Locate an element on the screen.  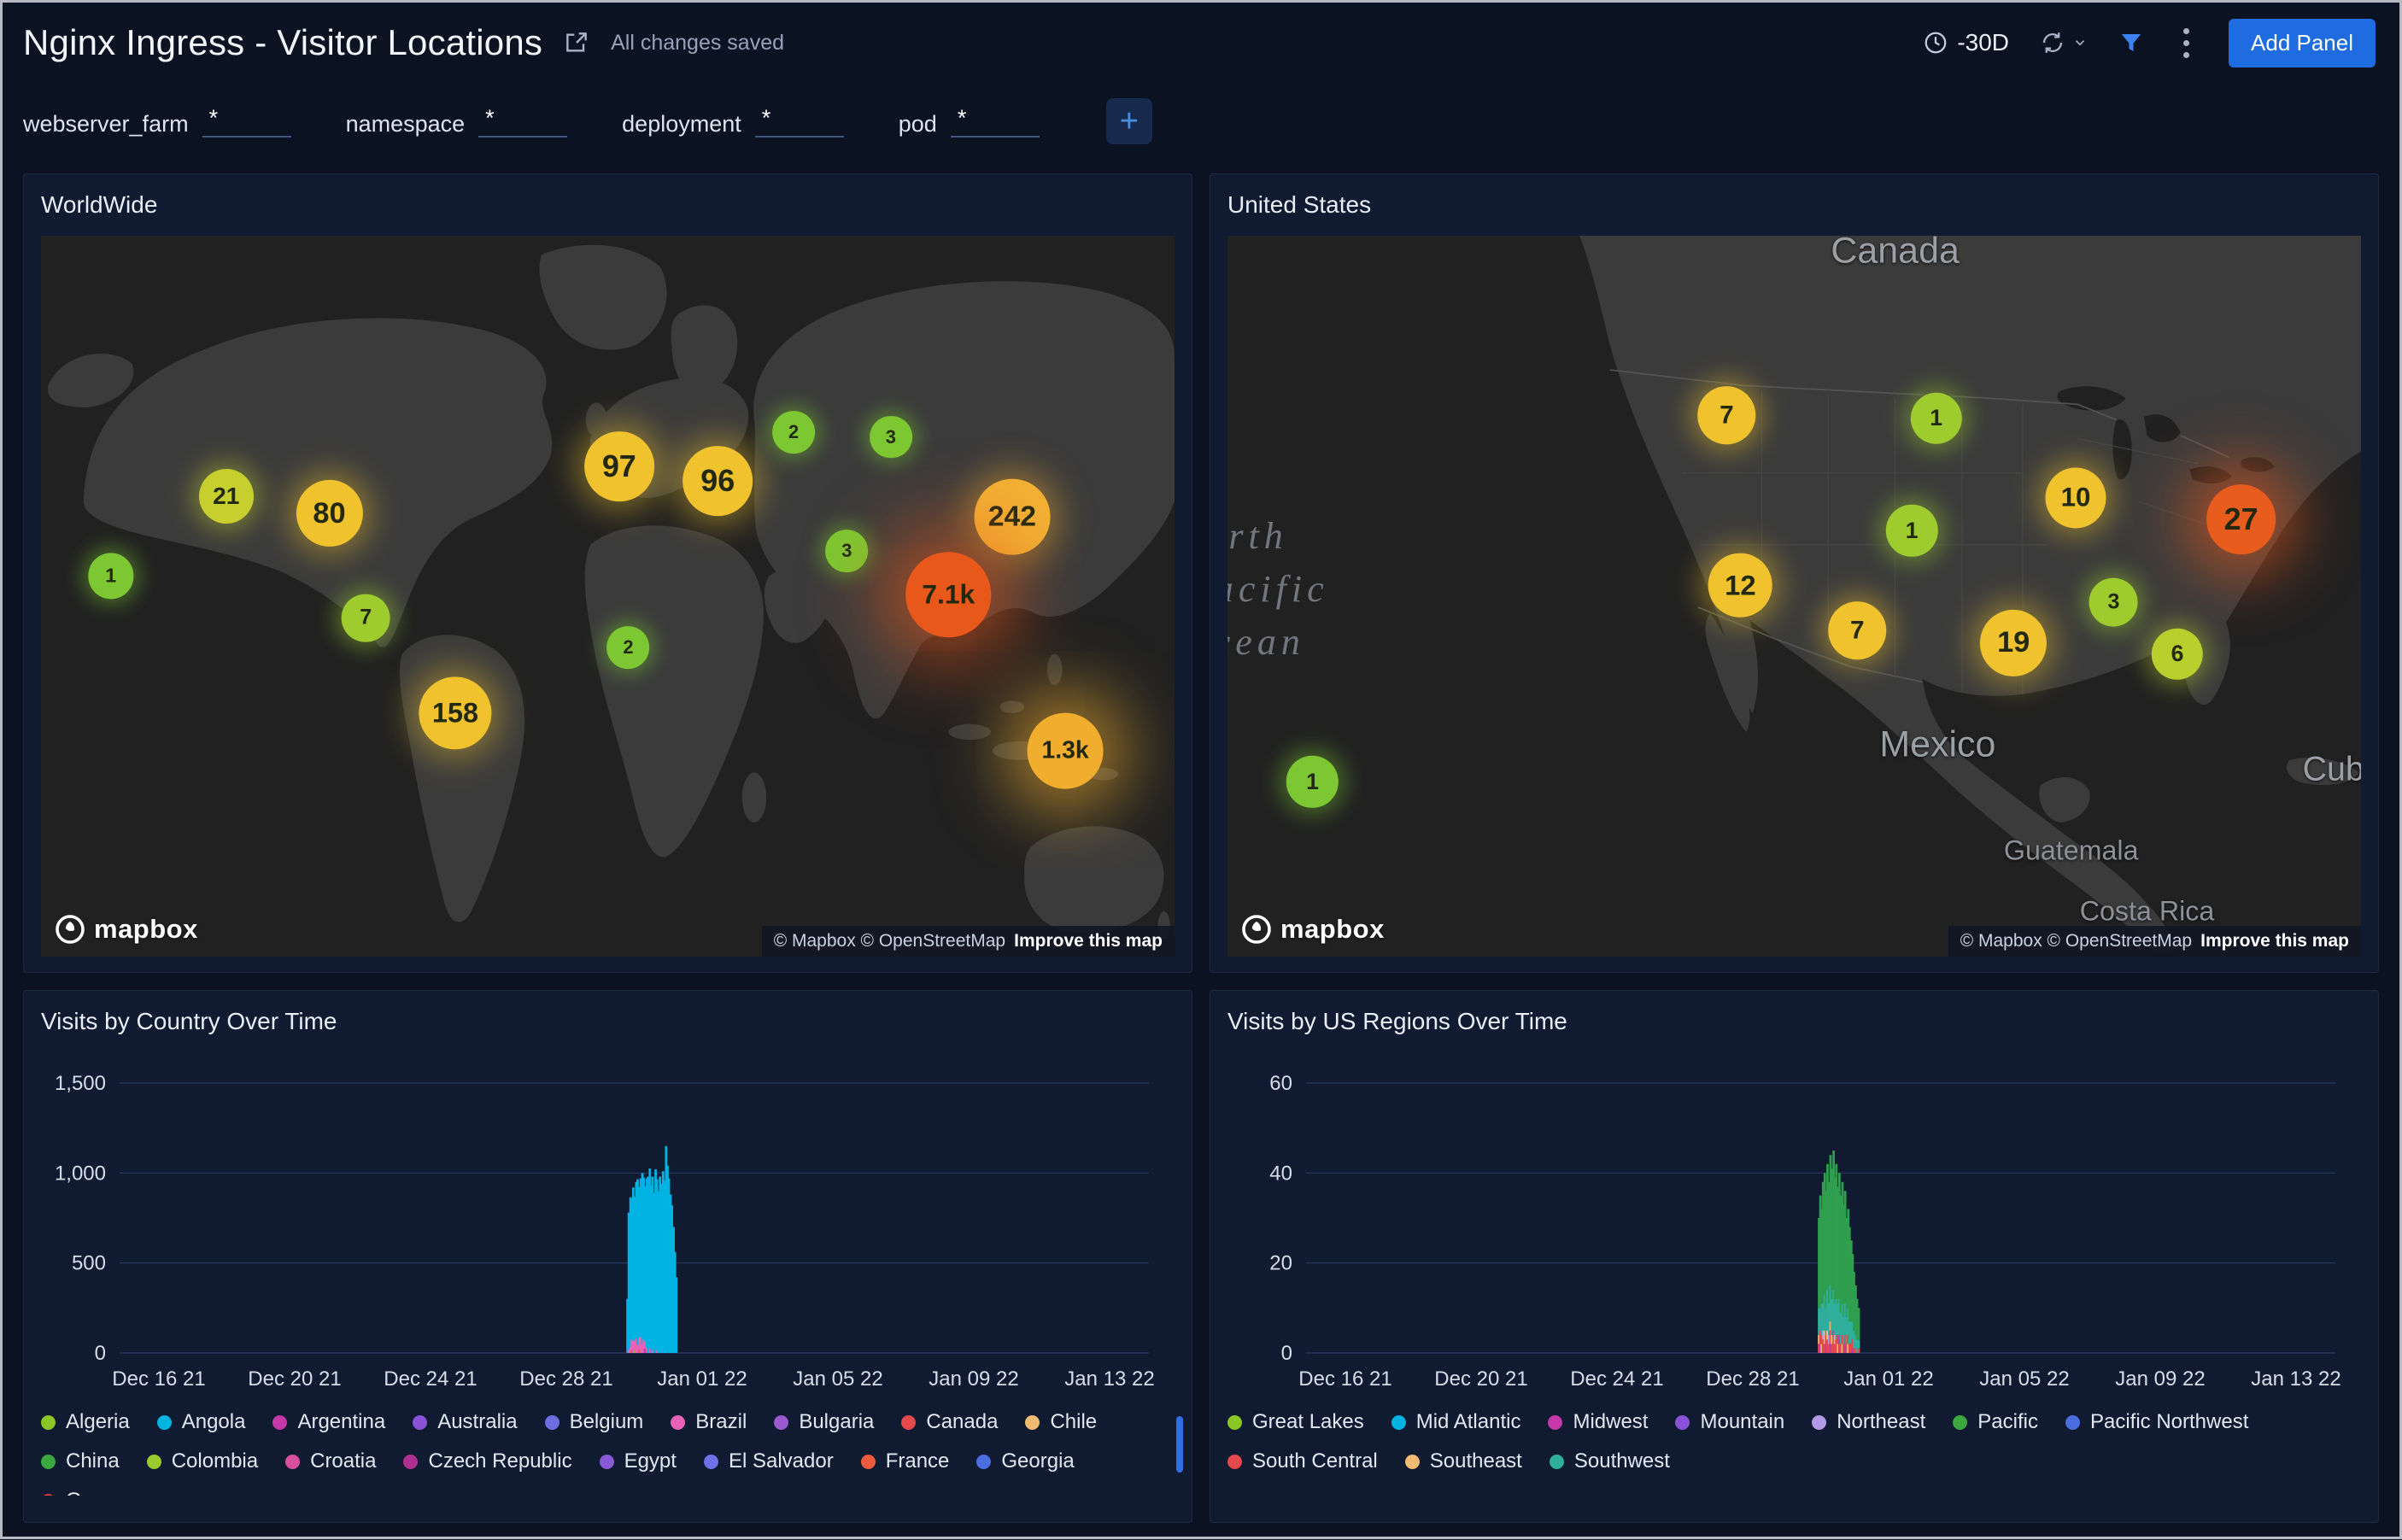
map-bubble: 6 is located at coordinates (2177, 654).